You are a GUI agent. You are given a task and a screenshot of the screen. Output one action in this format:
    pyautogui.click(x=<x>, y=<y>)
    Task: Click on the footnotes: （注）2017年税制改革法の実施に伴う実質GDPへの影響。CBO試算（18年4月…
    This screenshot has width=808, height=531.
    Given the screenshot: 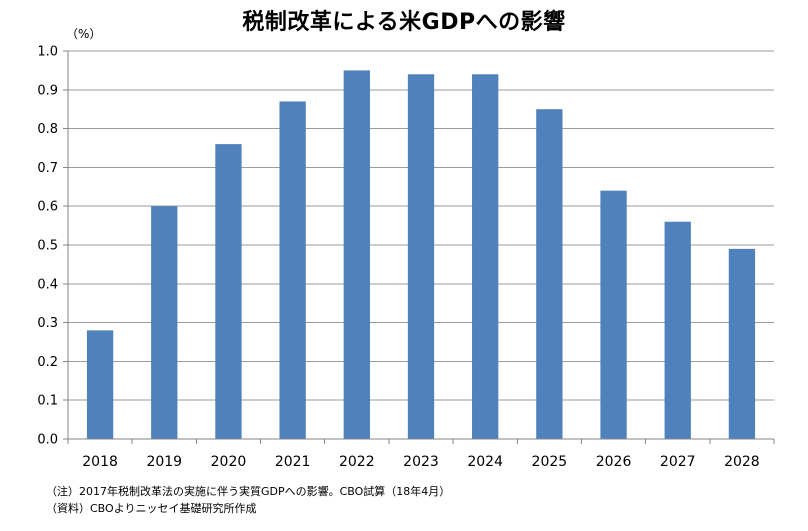 What is the action you would take?
    pyautogui.click(x=248, y=500)
    